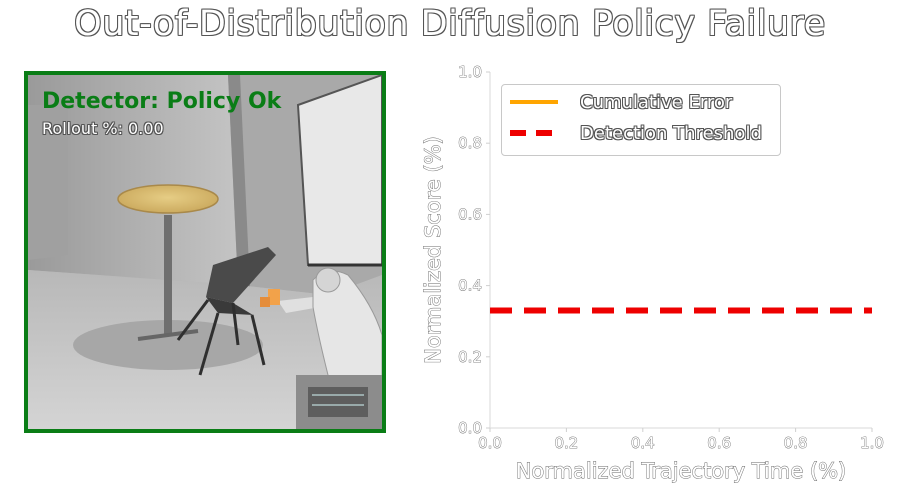 The width and height of the screenshot is (900, 500). What do you see at coordinates (470, 72) in the screenshot?
I see `y-tick-label: 1.0` at bounding box center [470, 72].